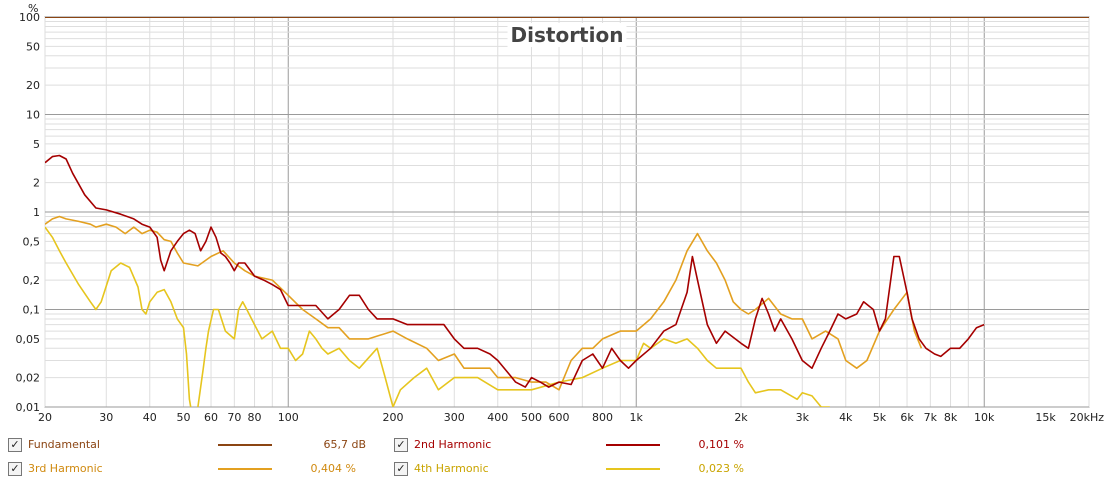 This screenshot has width=1110, height=488. What do you see at coordinates (531, 417) in the screenshot?
I see `x-tick-label: 500` at bounding box center [531, 417].